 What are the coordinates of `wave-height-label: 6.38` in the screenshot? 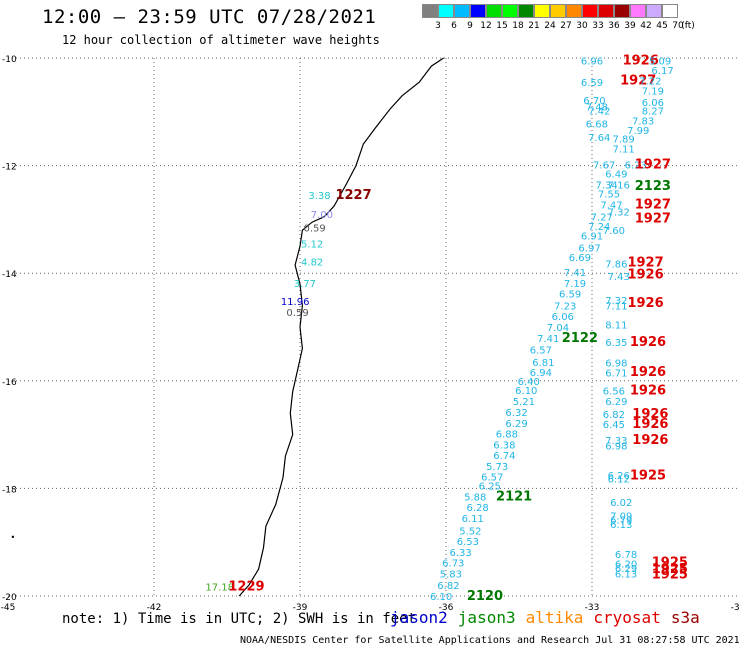 It's located at (504, 445).